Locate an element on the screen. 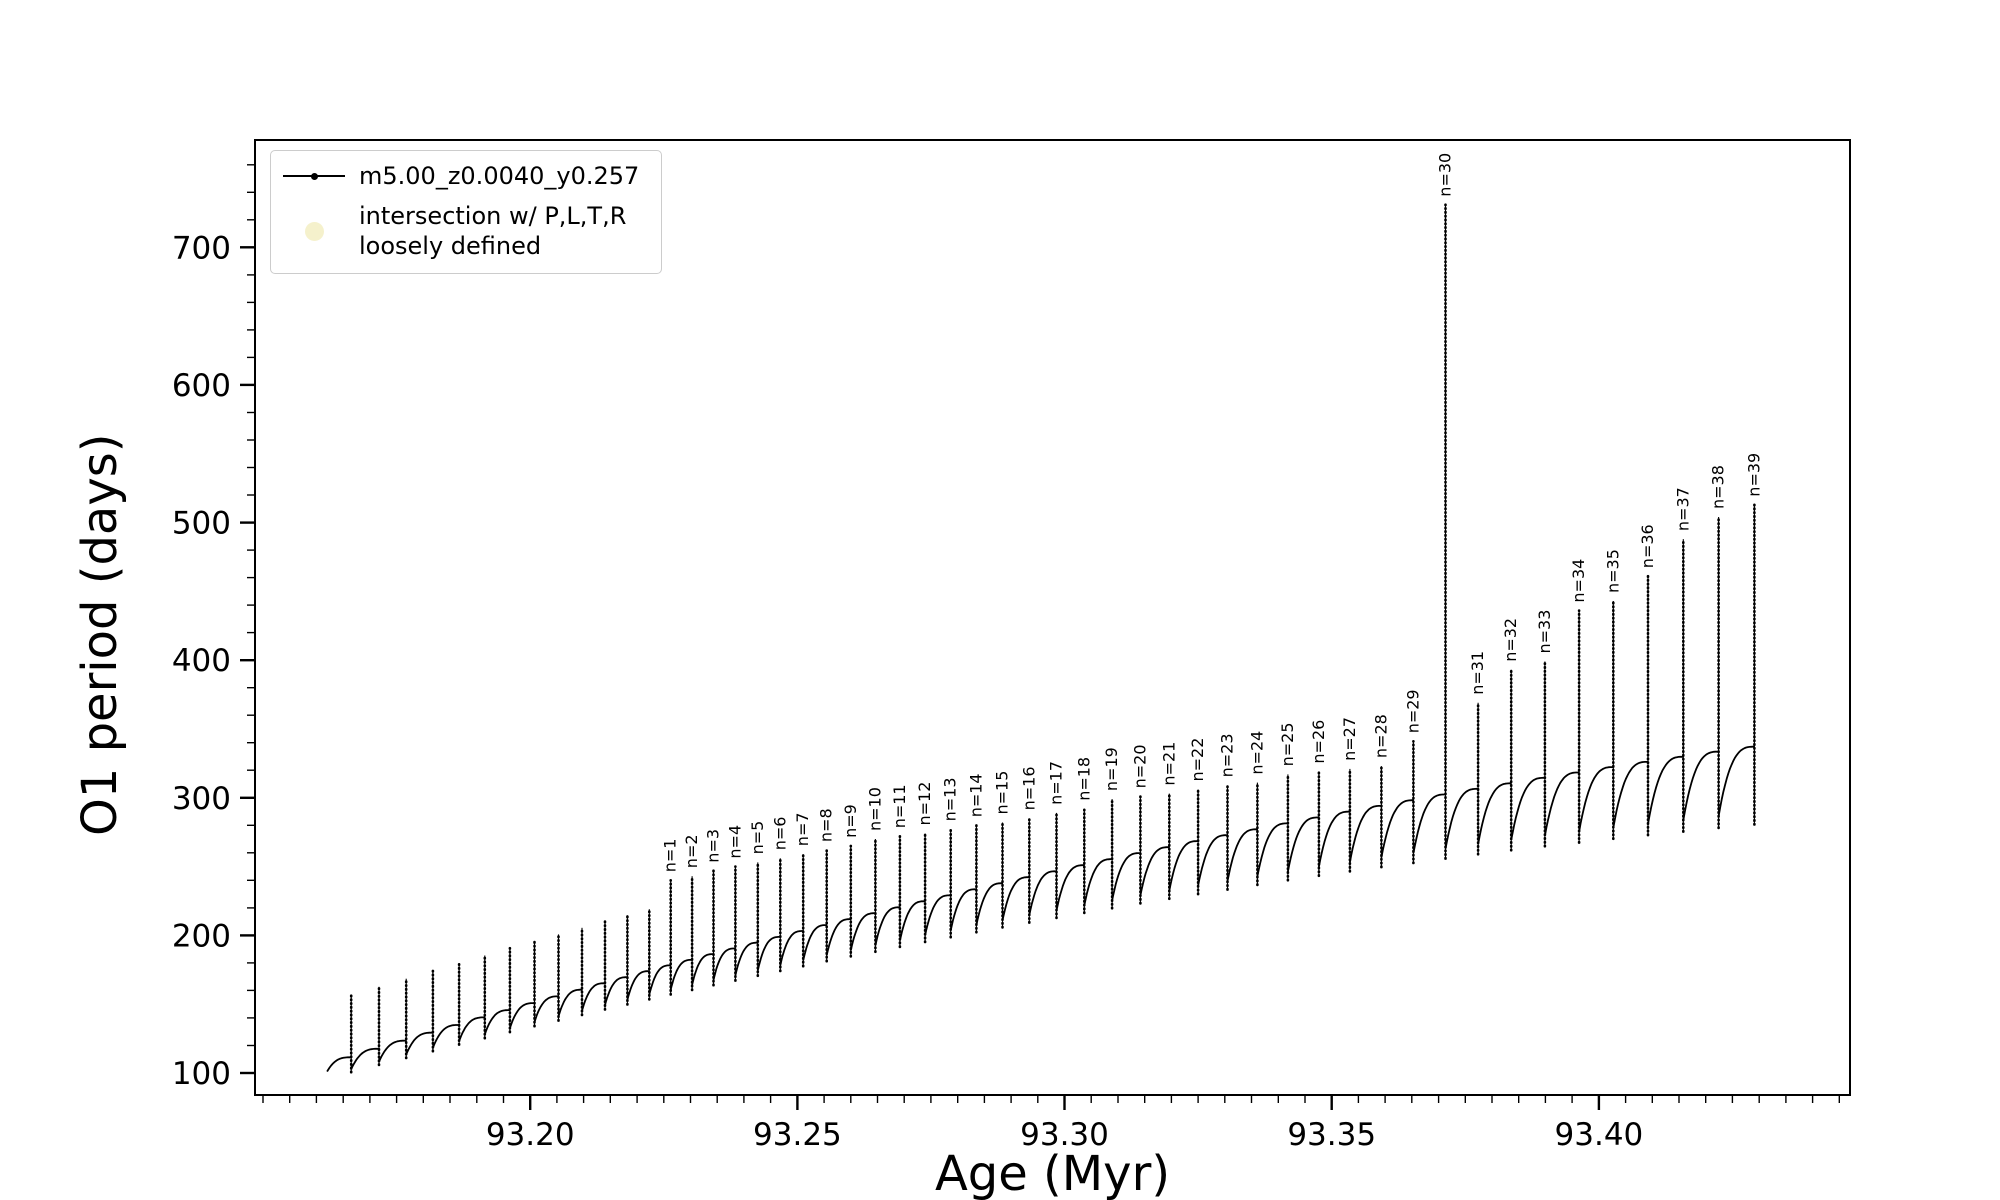 This screenshot has height=1200, width=2000. y-tick-label: 200 is located at coordinates (201, 936).